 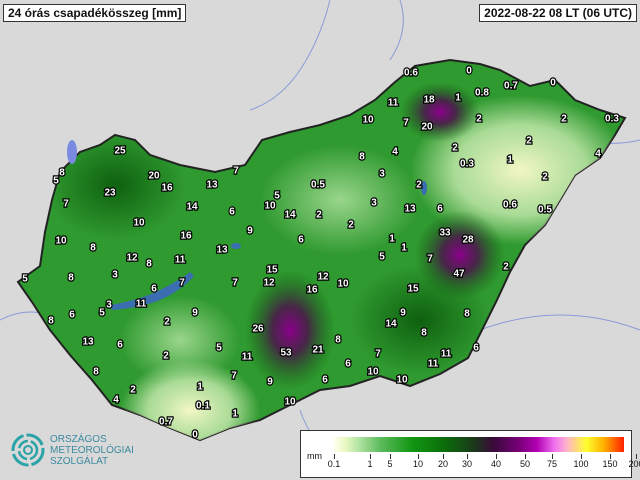 What do you see at coordinates (334, 464) in the screenshot?
I see `legend-tick-label: 0.1` at bounding box center [334, 464].